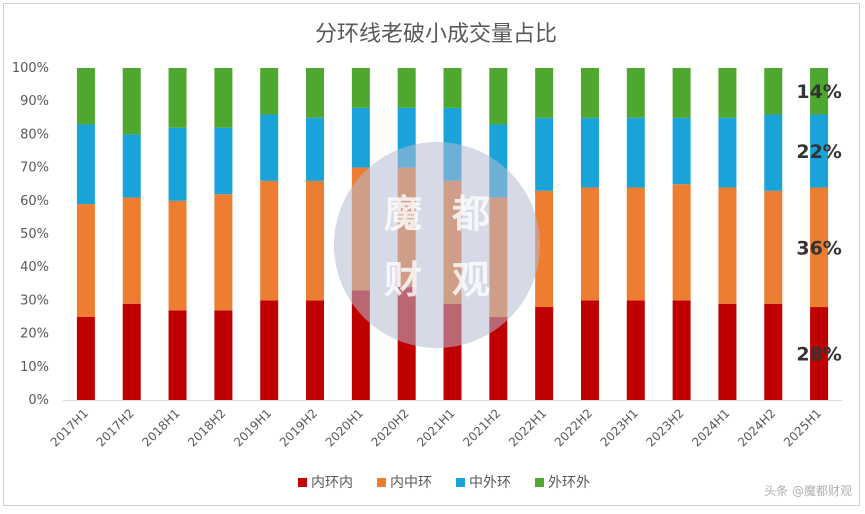  Describe the element at coordinates (206, 427) in the screenshot. I see `x-tick-label: 2018H2` at that location.